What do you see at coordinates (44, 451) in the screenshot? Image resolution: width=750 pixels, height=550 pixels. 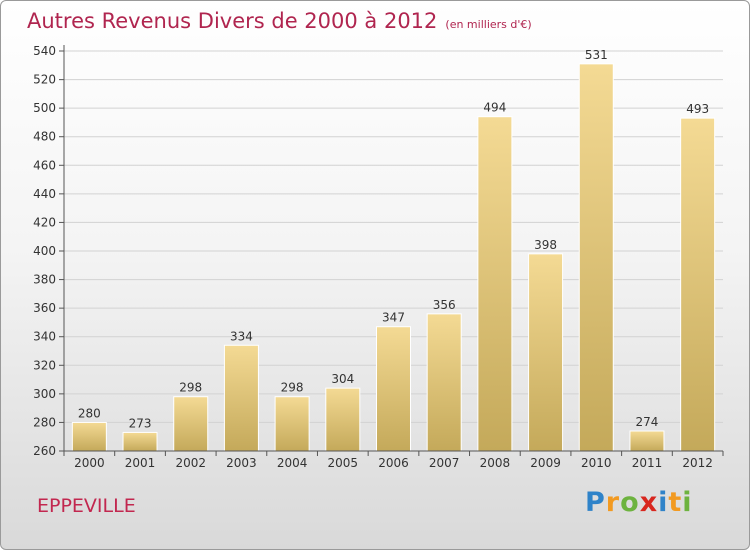 I see `y-tick-label: 260` at bounding box center [44, 451].